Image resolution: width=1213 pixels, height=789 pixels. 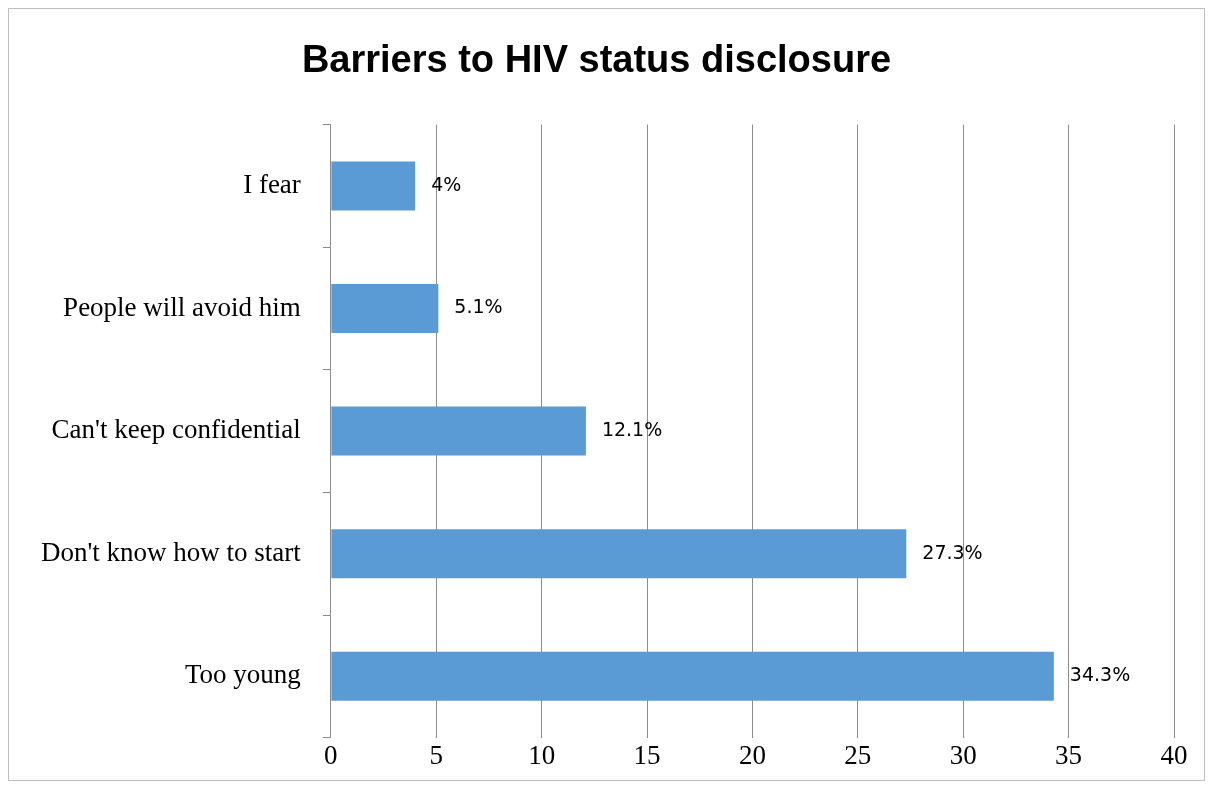 I want to click on y-tick-label: Too young, so click(x=242, y=674).